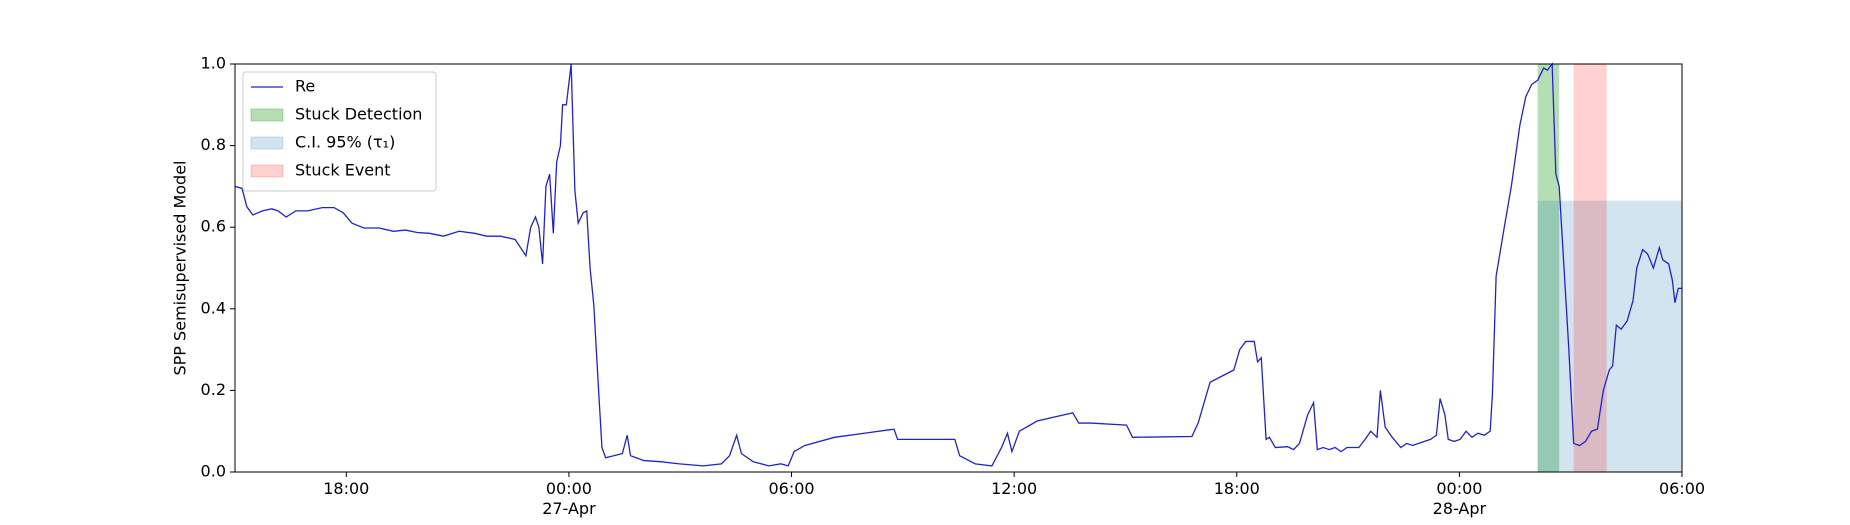 The image size is (1850, 525). I want to click on legend-box, so click(339, 131).